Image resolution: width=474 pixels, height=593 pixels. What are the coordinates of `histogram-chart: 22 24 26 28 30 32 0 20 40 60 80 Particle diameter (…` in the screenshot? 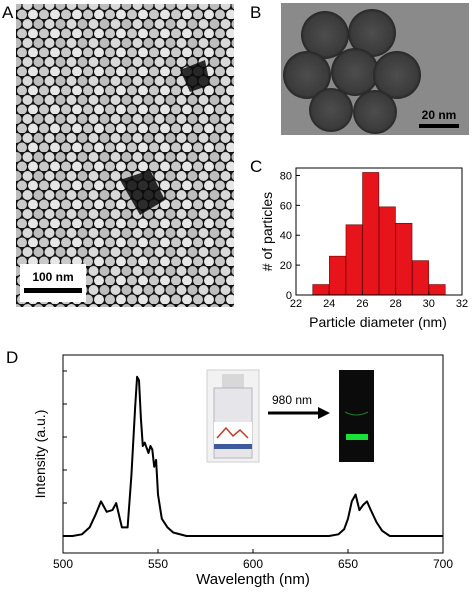 It's located at (363, 248).